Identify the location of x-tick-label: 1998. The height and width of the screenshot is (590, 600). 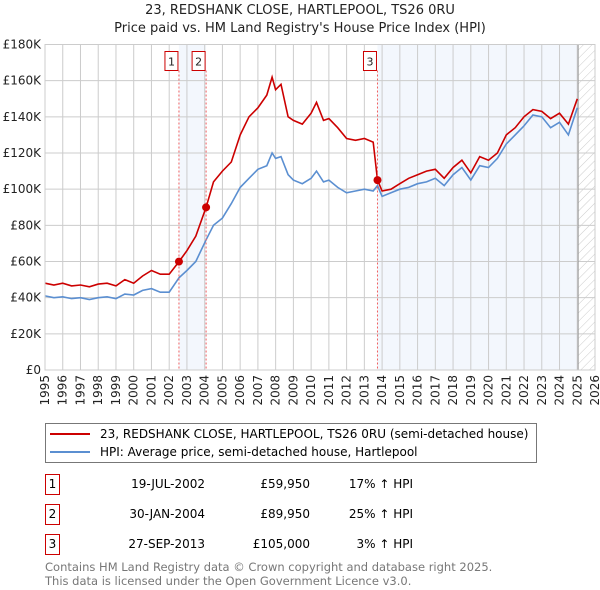
(98, 390).